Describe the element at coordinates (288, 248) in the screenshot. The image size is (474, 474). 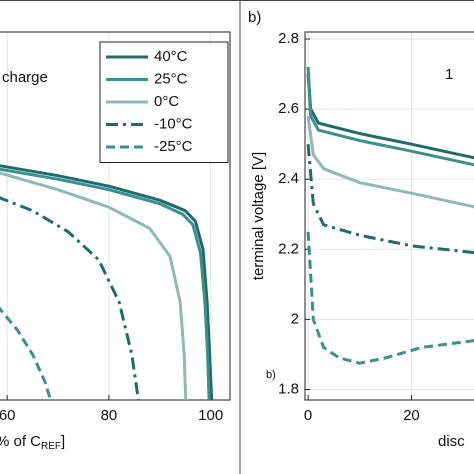
I see `y-tick-label: 2.2` at that location.